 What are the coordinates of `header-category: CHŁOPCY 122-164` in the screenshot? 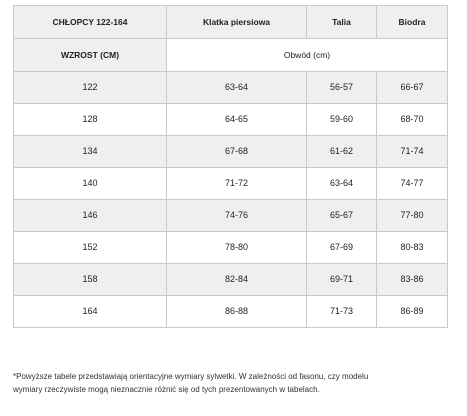 It's located at (90, 22).